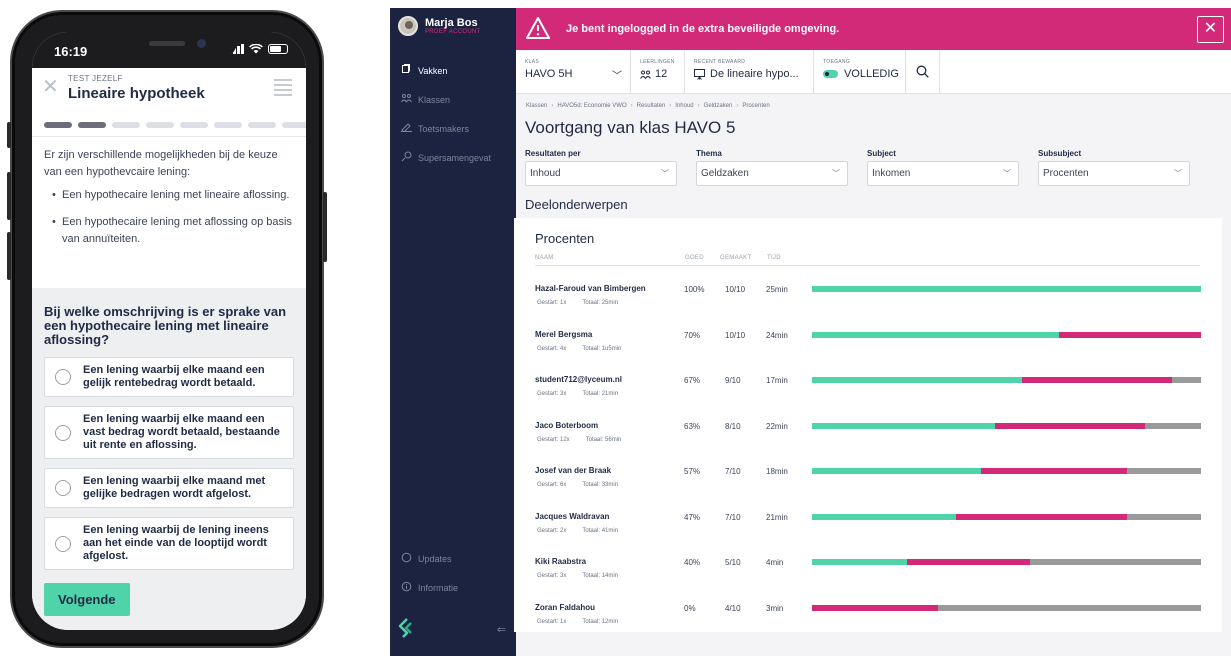 This screenshot has width=1231, height=656. What do you see at coordinates (453, 99) in the screenshot?
I see `sidebar-item-klassen: Klassen` at bounding box center [453, 99].